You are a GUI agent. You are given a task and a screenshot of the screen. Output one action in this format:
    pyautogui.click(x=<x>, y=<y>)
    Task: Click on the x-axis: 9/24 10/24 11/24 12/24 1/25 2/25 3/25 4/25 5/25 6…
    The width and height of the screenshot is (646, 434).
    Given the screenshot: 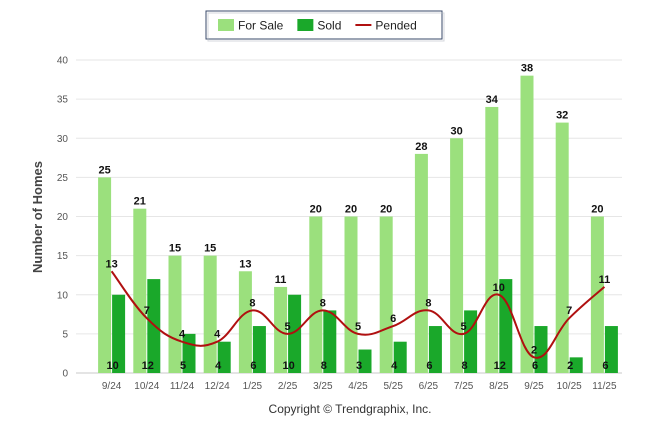 What is the action you would take?
    pyautogui.click(x=359, y=386)
    